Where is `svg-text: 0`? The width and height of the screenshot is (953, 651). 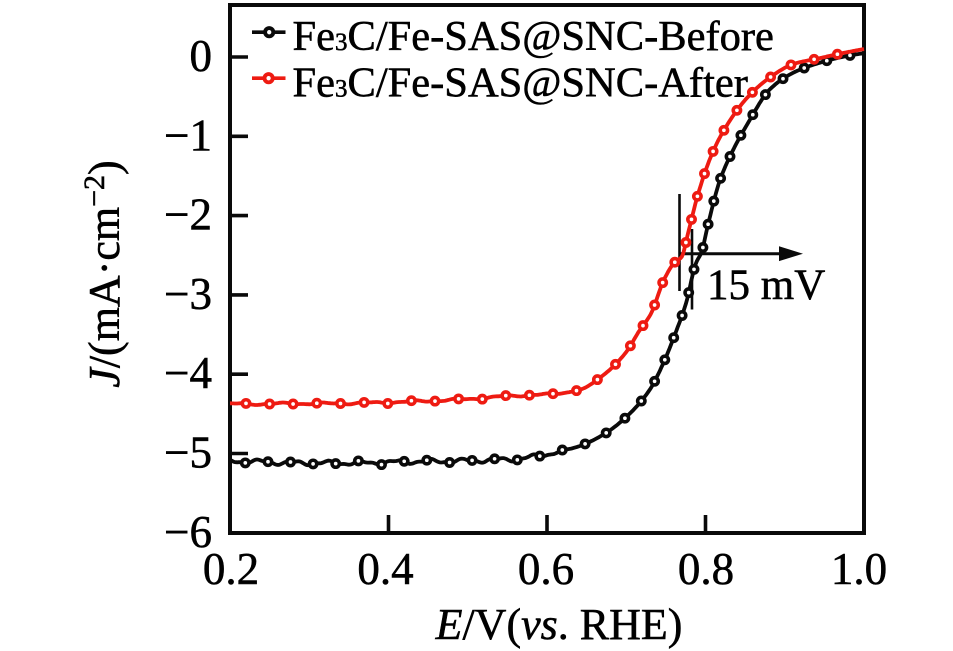 svg-text: 0 is located at coordinates (201, 56).